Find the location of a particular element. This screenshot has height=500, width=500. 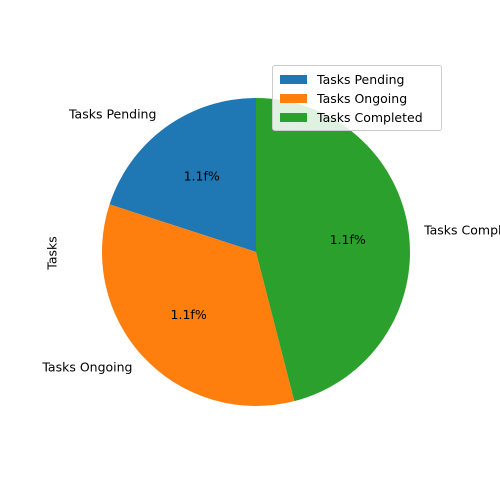

slice-percent-tasks-ongoing: 1.1f% is located at coordinates (189, 314).